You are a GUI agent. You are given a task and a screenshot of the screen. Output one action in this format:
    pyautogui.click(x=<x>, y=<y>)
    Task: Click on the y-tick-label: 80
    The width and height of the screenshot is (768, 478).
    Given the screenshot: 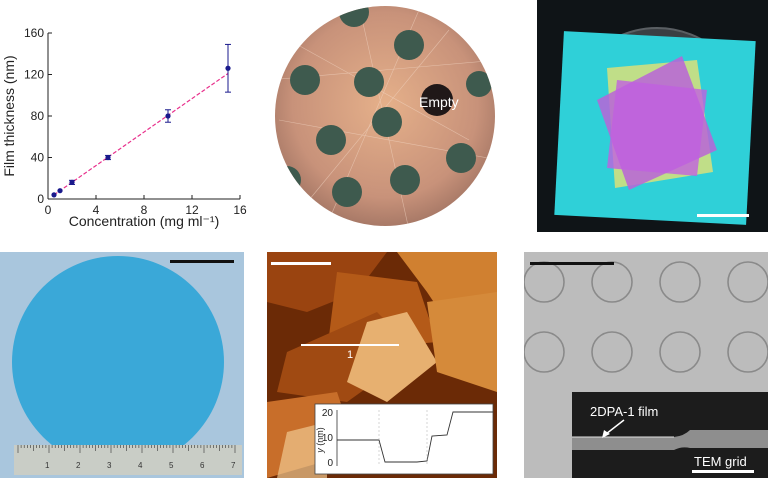 What is the action you would take?
    pyautogui.click(x=38, y=116)
    